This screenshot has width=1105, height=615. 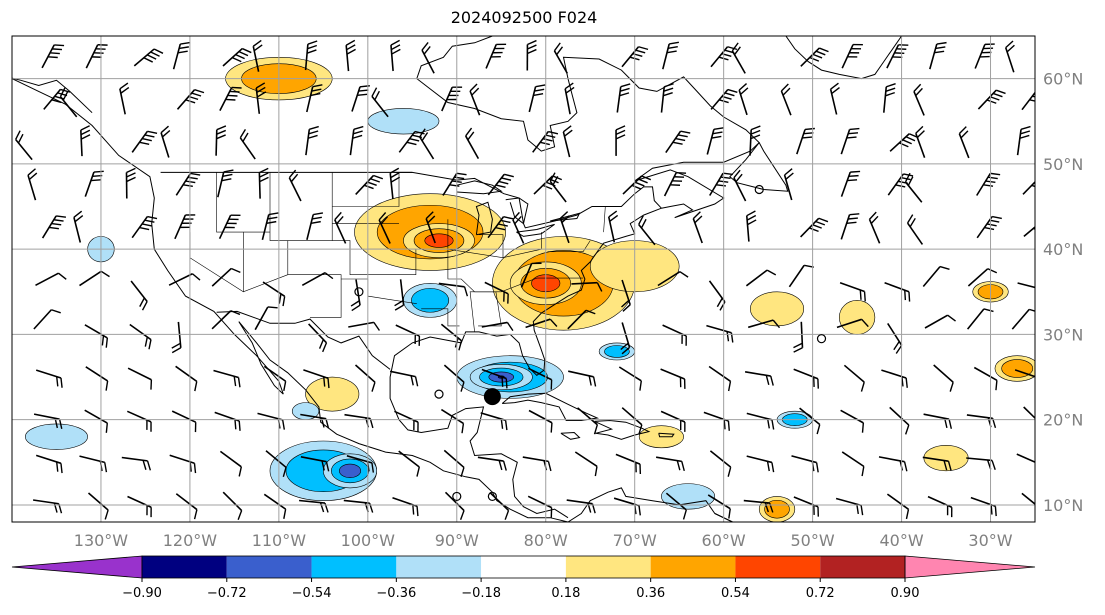 I want to click on latitude-label: 10°N, so click(x=1063, y=505).